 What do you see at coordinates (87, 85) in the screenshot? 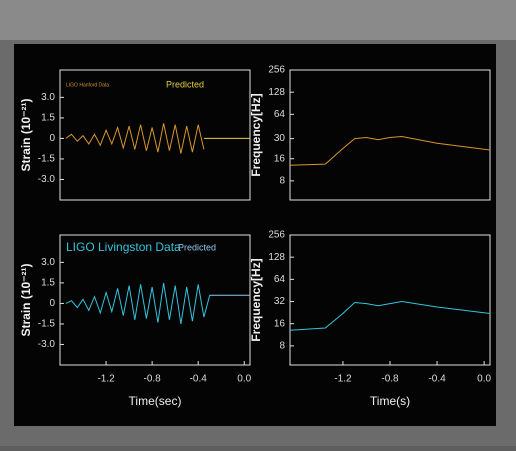
I see `legend-entry: LIGO Hanford Data` at bounding box center [87, 85].